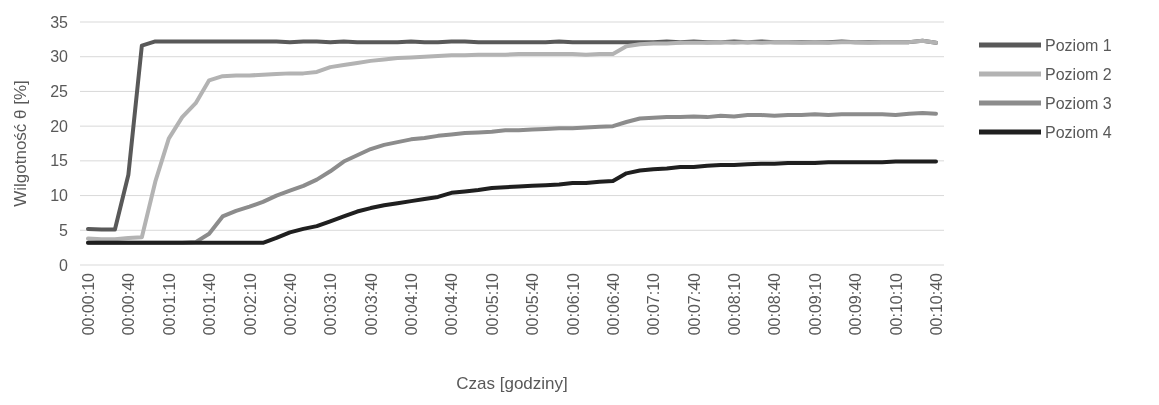  I want to click on legend-label: Poziom 2, so click(1078, 74).